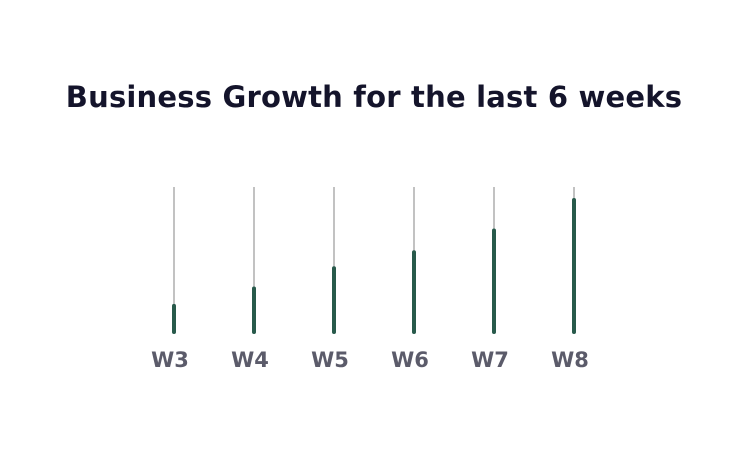 The width and height of the screenshot is (748, 450). Describe the element at coordinates (170, 360) in the screenshot. I see `x-tick-label-w3: W3` at that location.